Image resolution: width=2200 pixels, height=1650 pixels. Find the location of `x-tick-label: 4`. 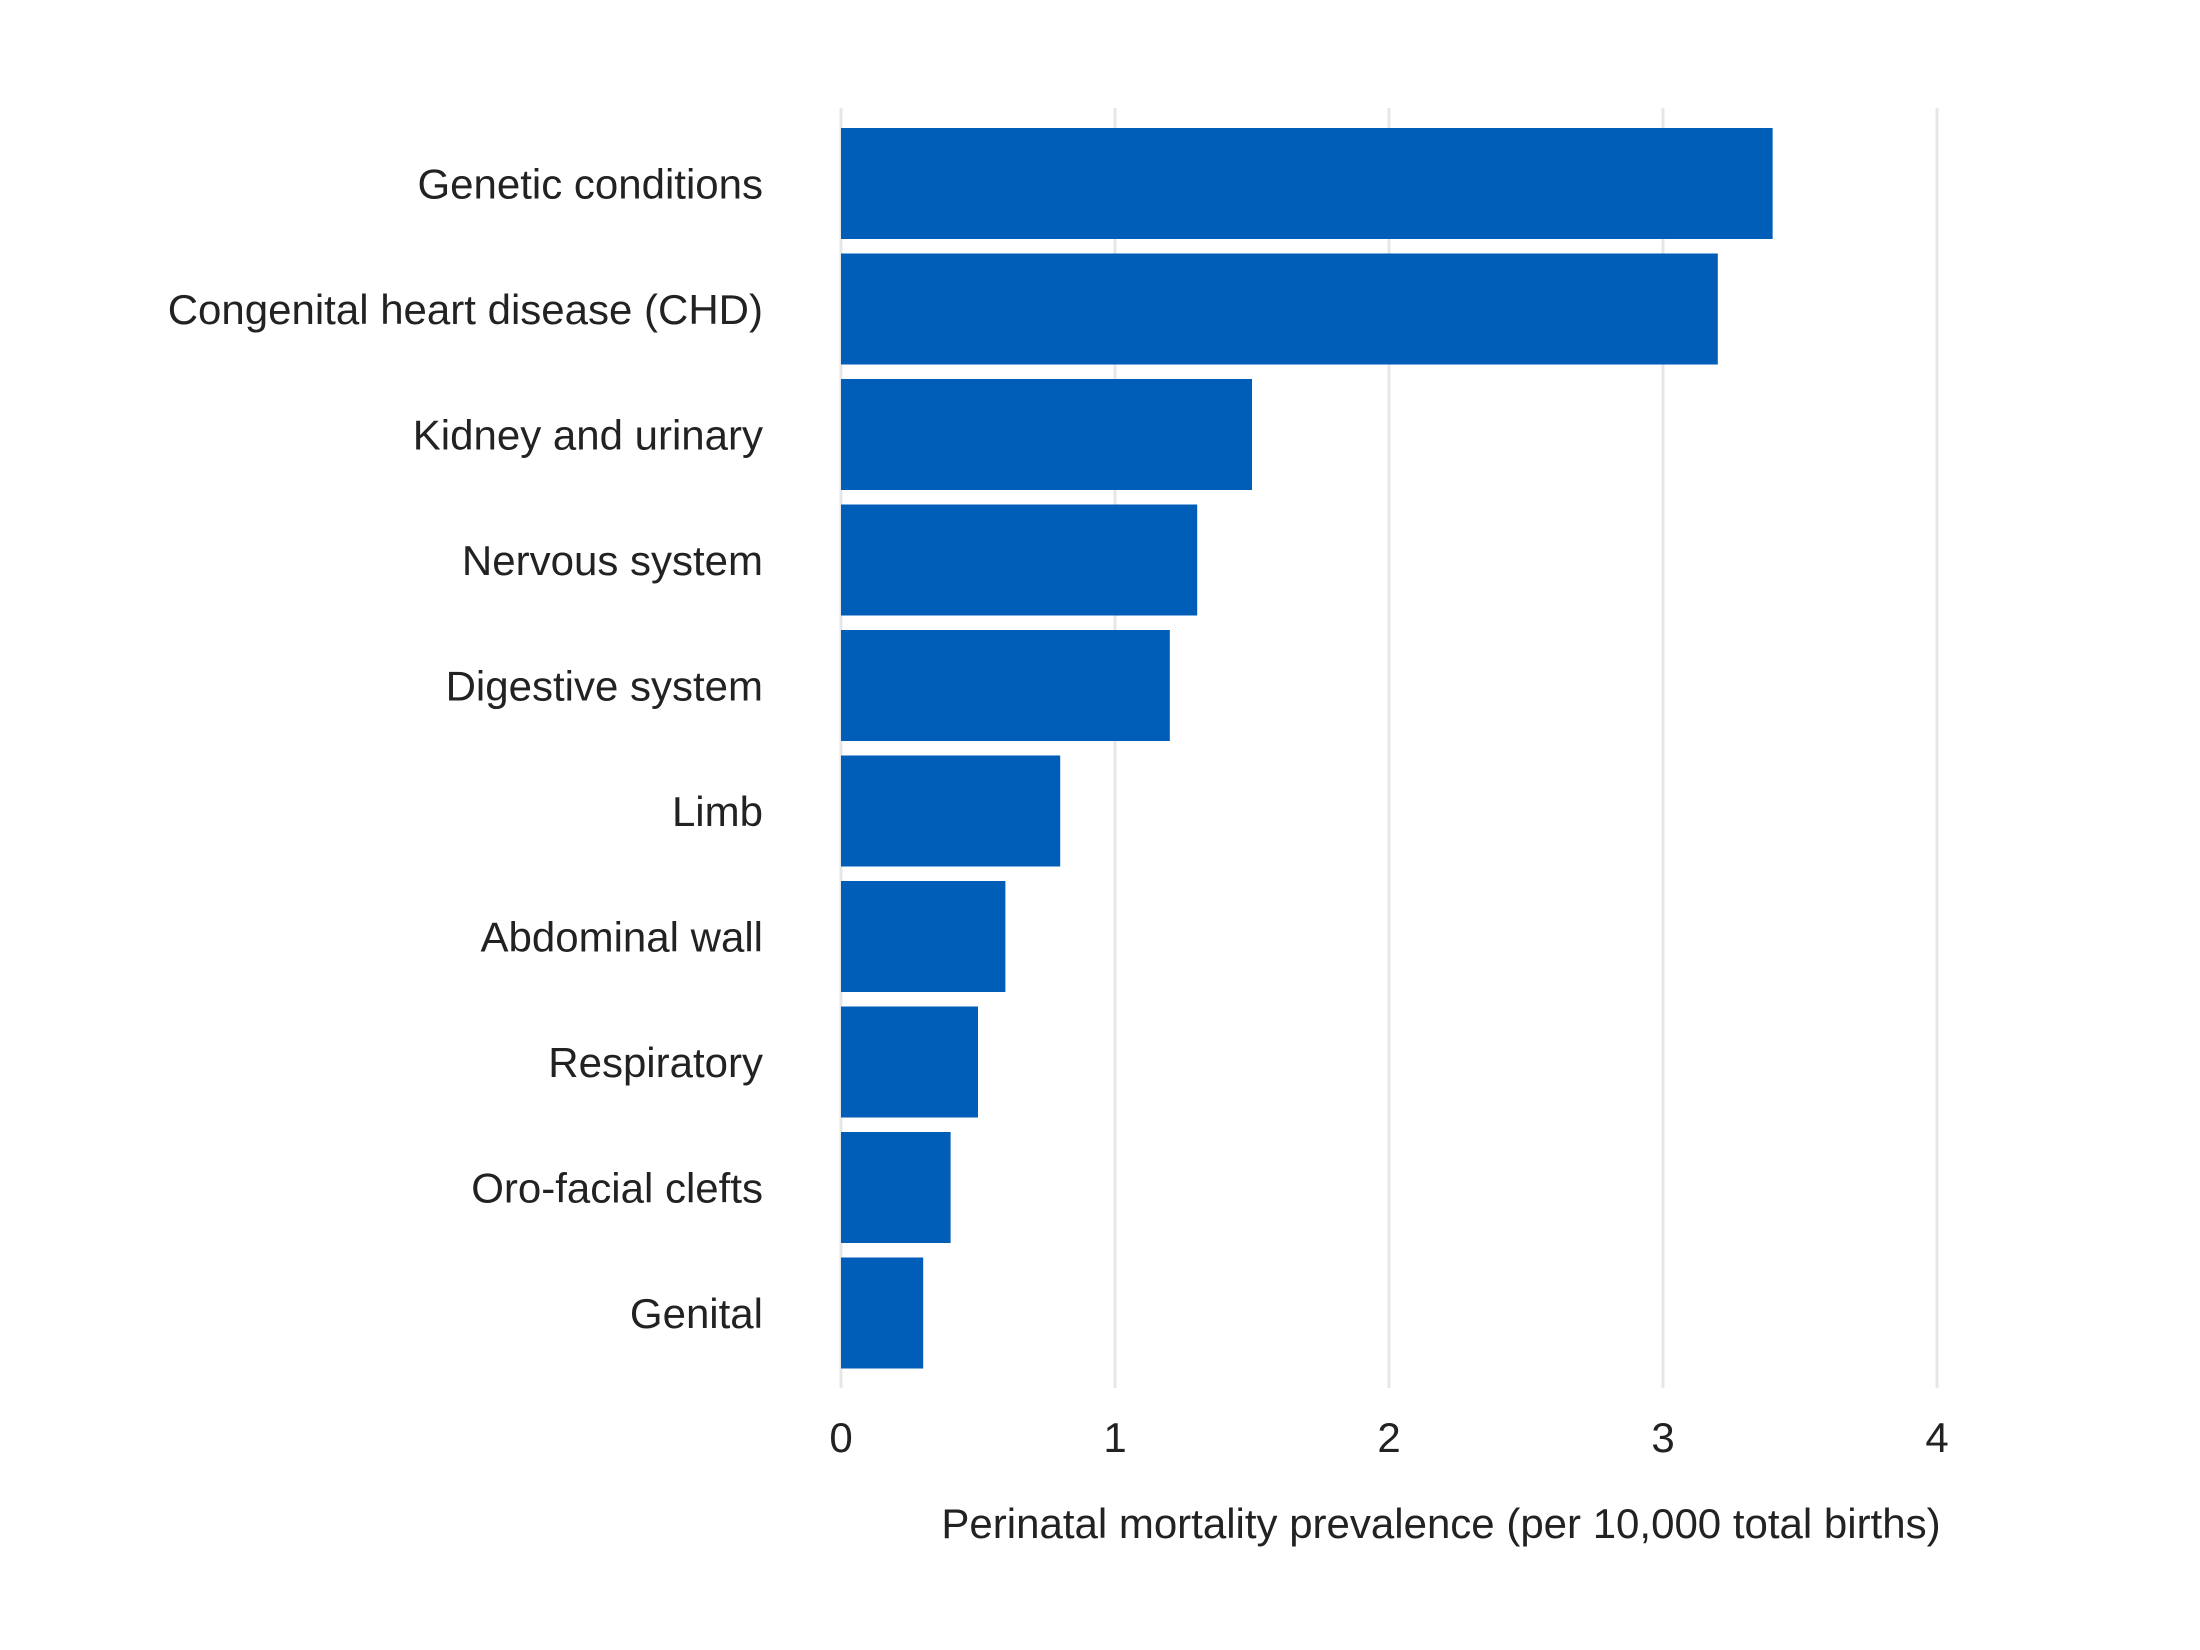

x-tick-label: 4 is located at coordinates (1936, 1437).